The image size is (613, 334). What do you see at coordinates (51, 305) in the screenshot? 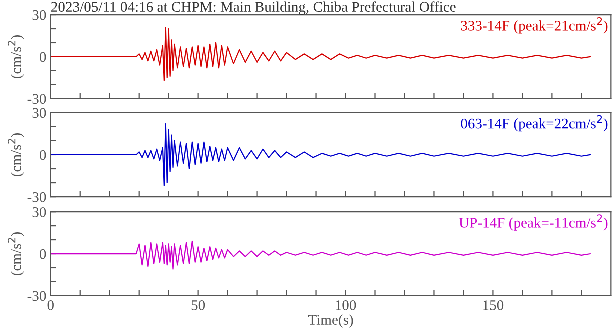
I see `x-tick-label: 0` at bounding box center [51, 305].